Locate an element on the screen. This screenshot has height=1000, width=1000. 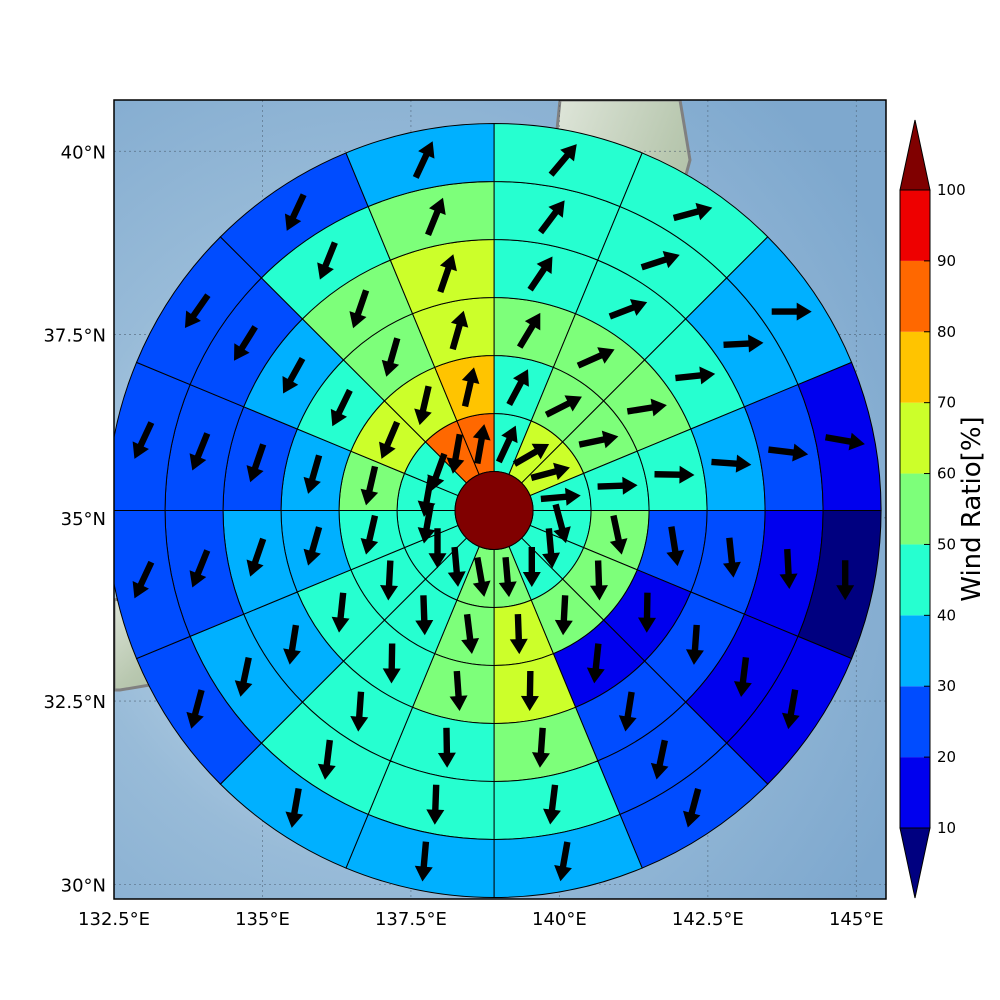
colorbar-tick-label: 90 is located at coordinates (946, 261).